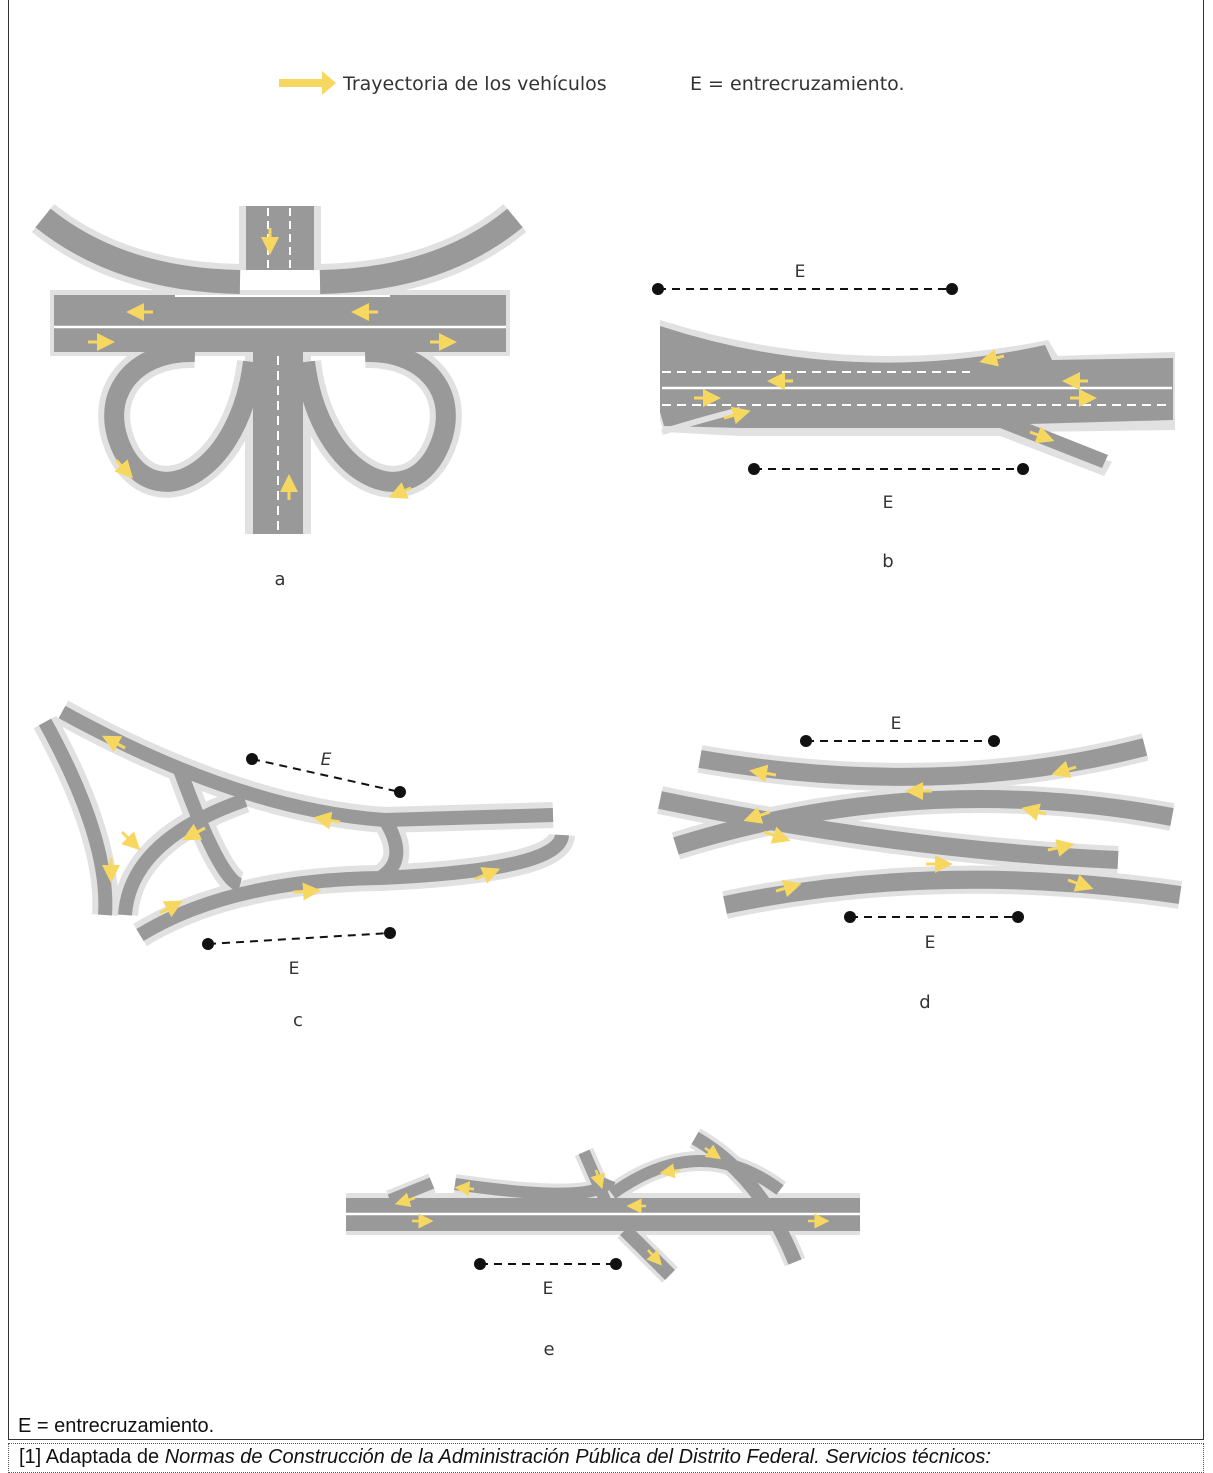 Image resolution: width=1213 pixels, height=1473 pixels. I want to click on legend-arrow-icon, so click(307, 83).